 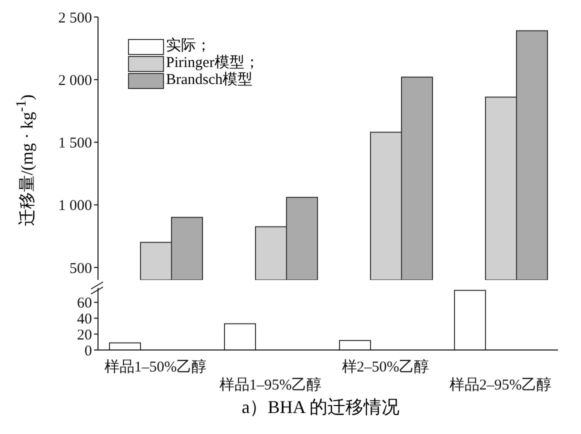 What do you see at coordinates (155, 367) in the screenshot?
I see `x-tick-label: 样品1–50%乙醇` at bounding box center [155, 367].